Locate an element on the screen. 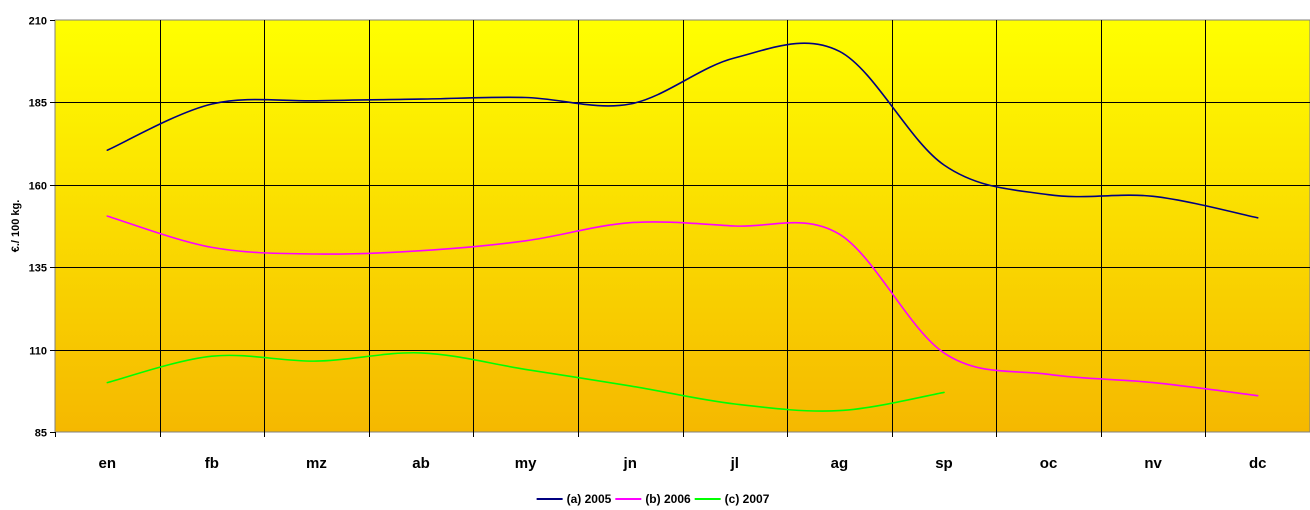 The width and height of the screenshot is (1310, 510). y-tick-label: 160 is located at coordinates (38, 187).